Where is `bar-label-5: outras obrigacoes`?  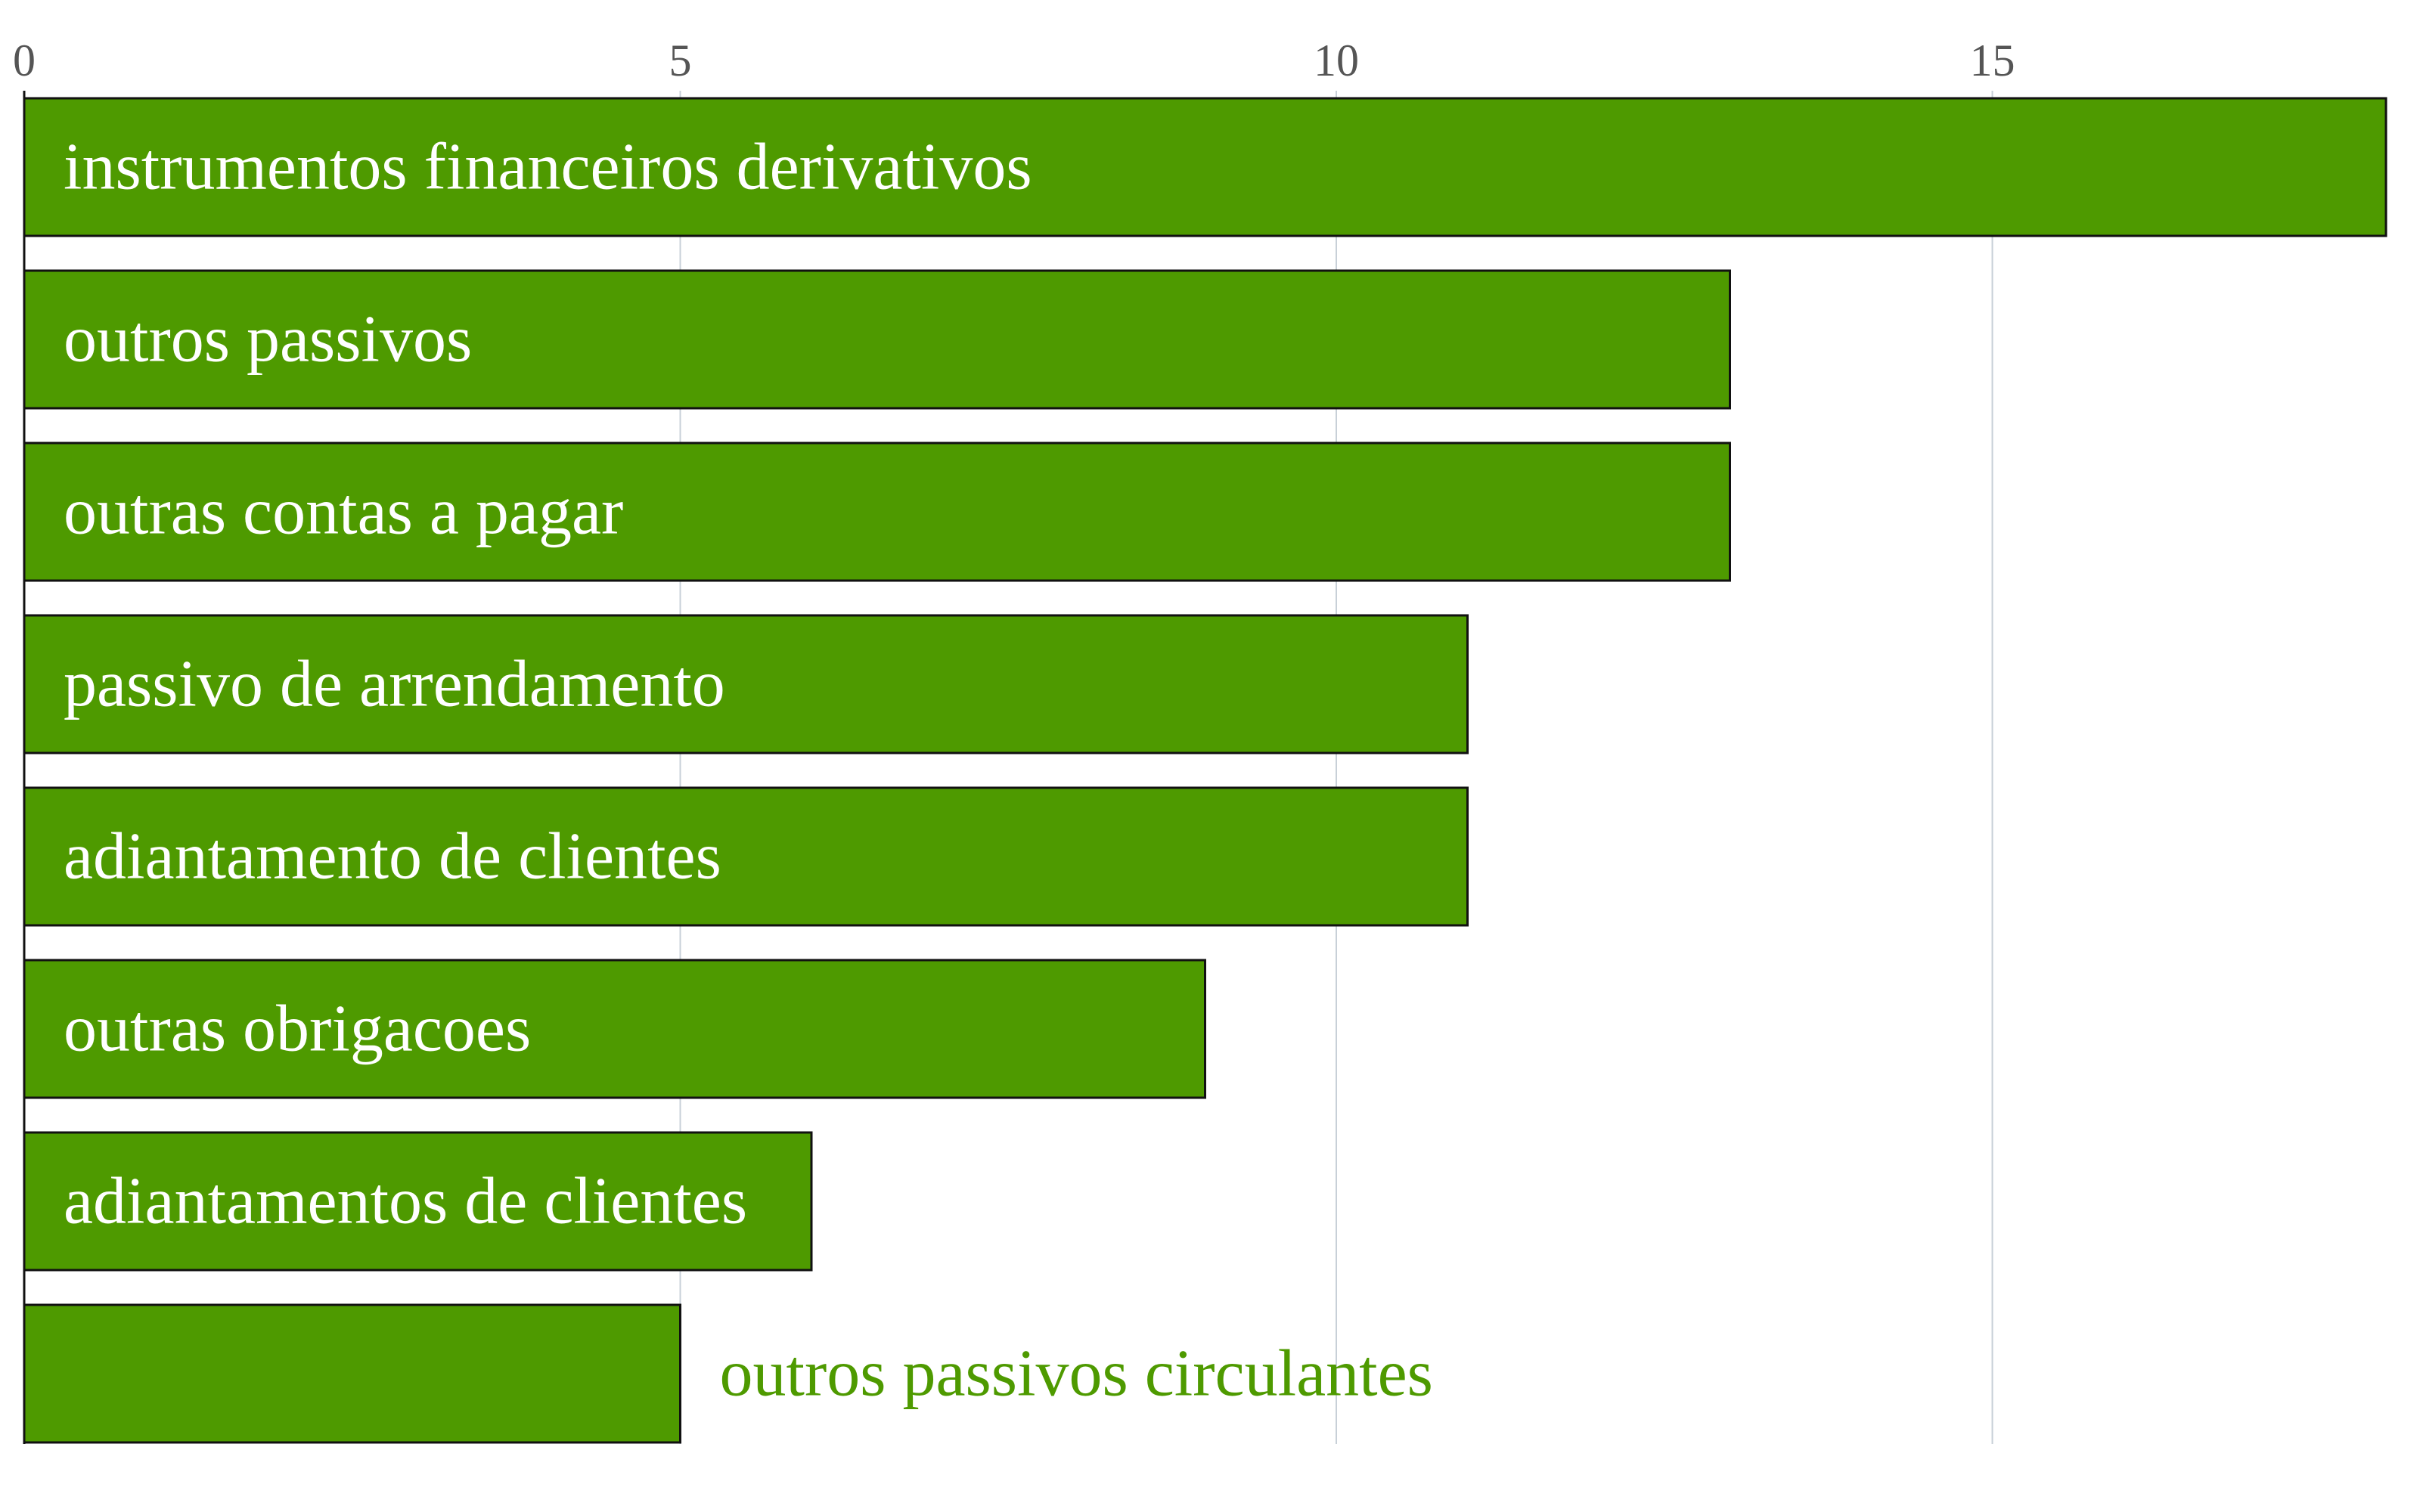 bar-label-5: outras obrigacoes is located at coordinates (297, 1029).